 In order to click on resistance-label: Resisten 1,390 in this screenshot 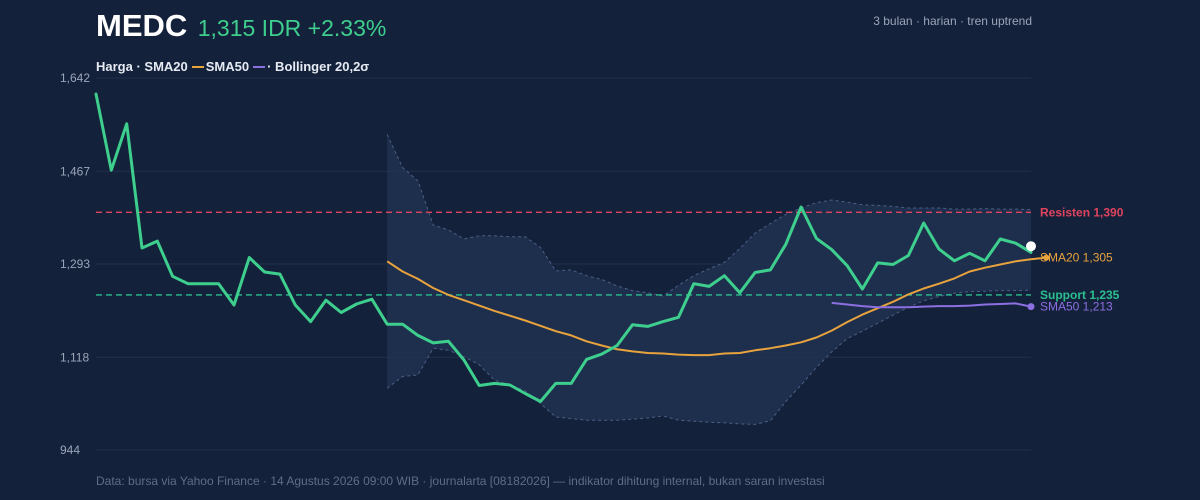, I will do `click(1082, 212)`.